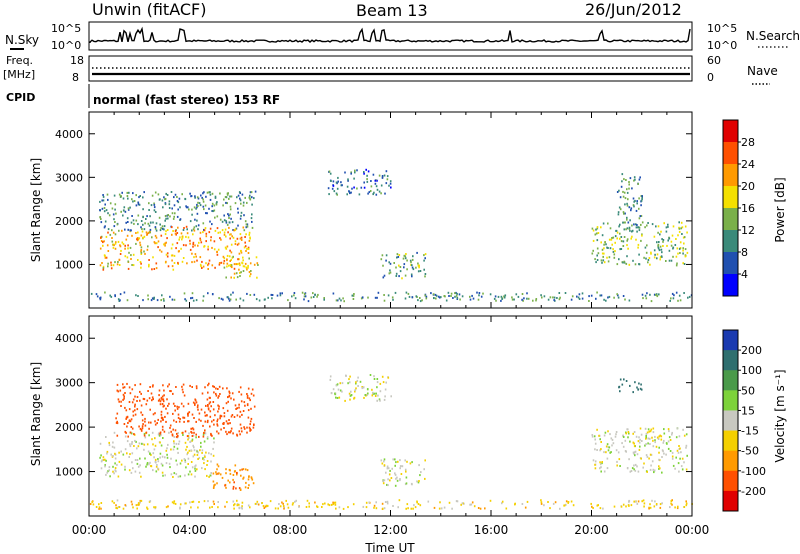  I want to click on freq-panel: Freq. [MHz] 18 8 60 0 Nave, so click(390, 69).